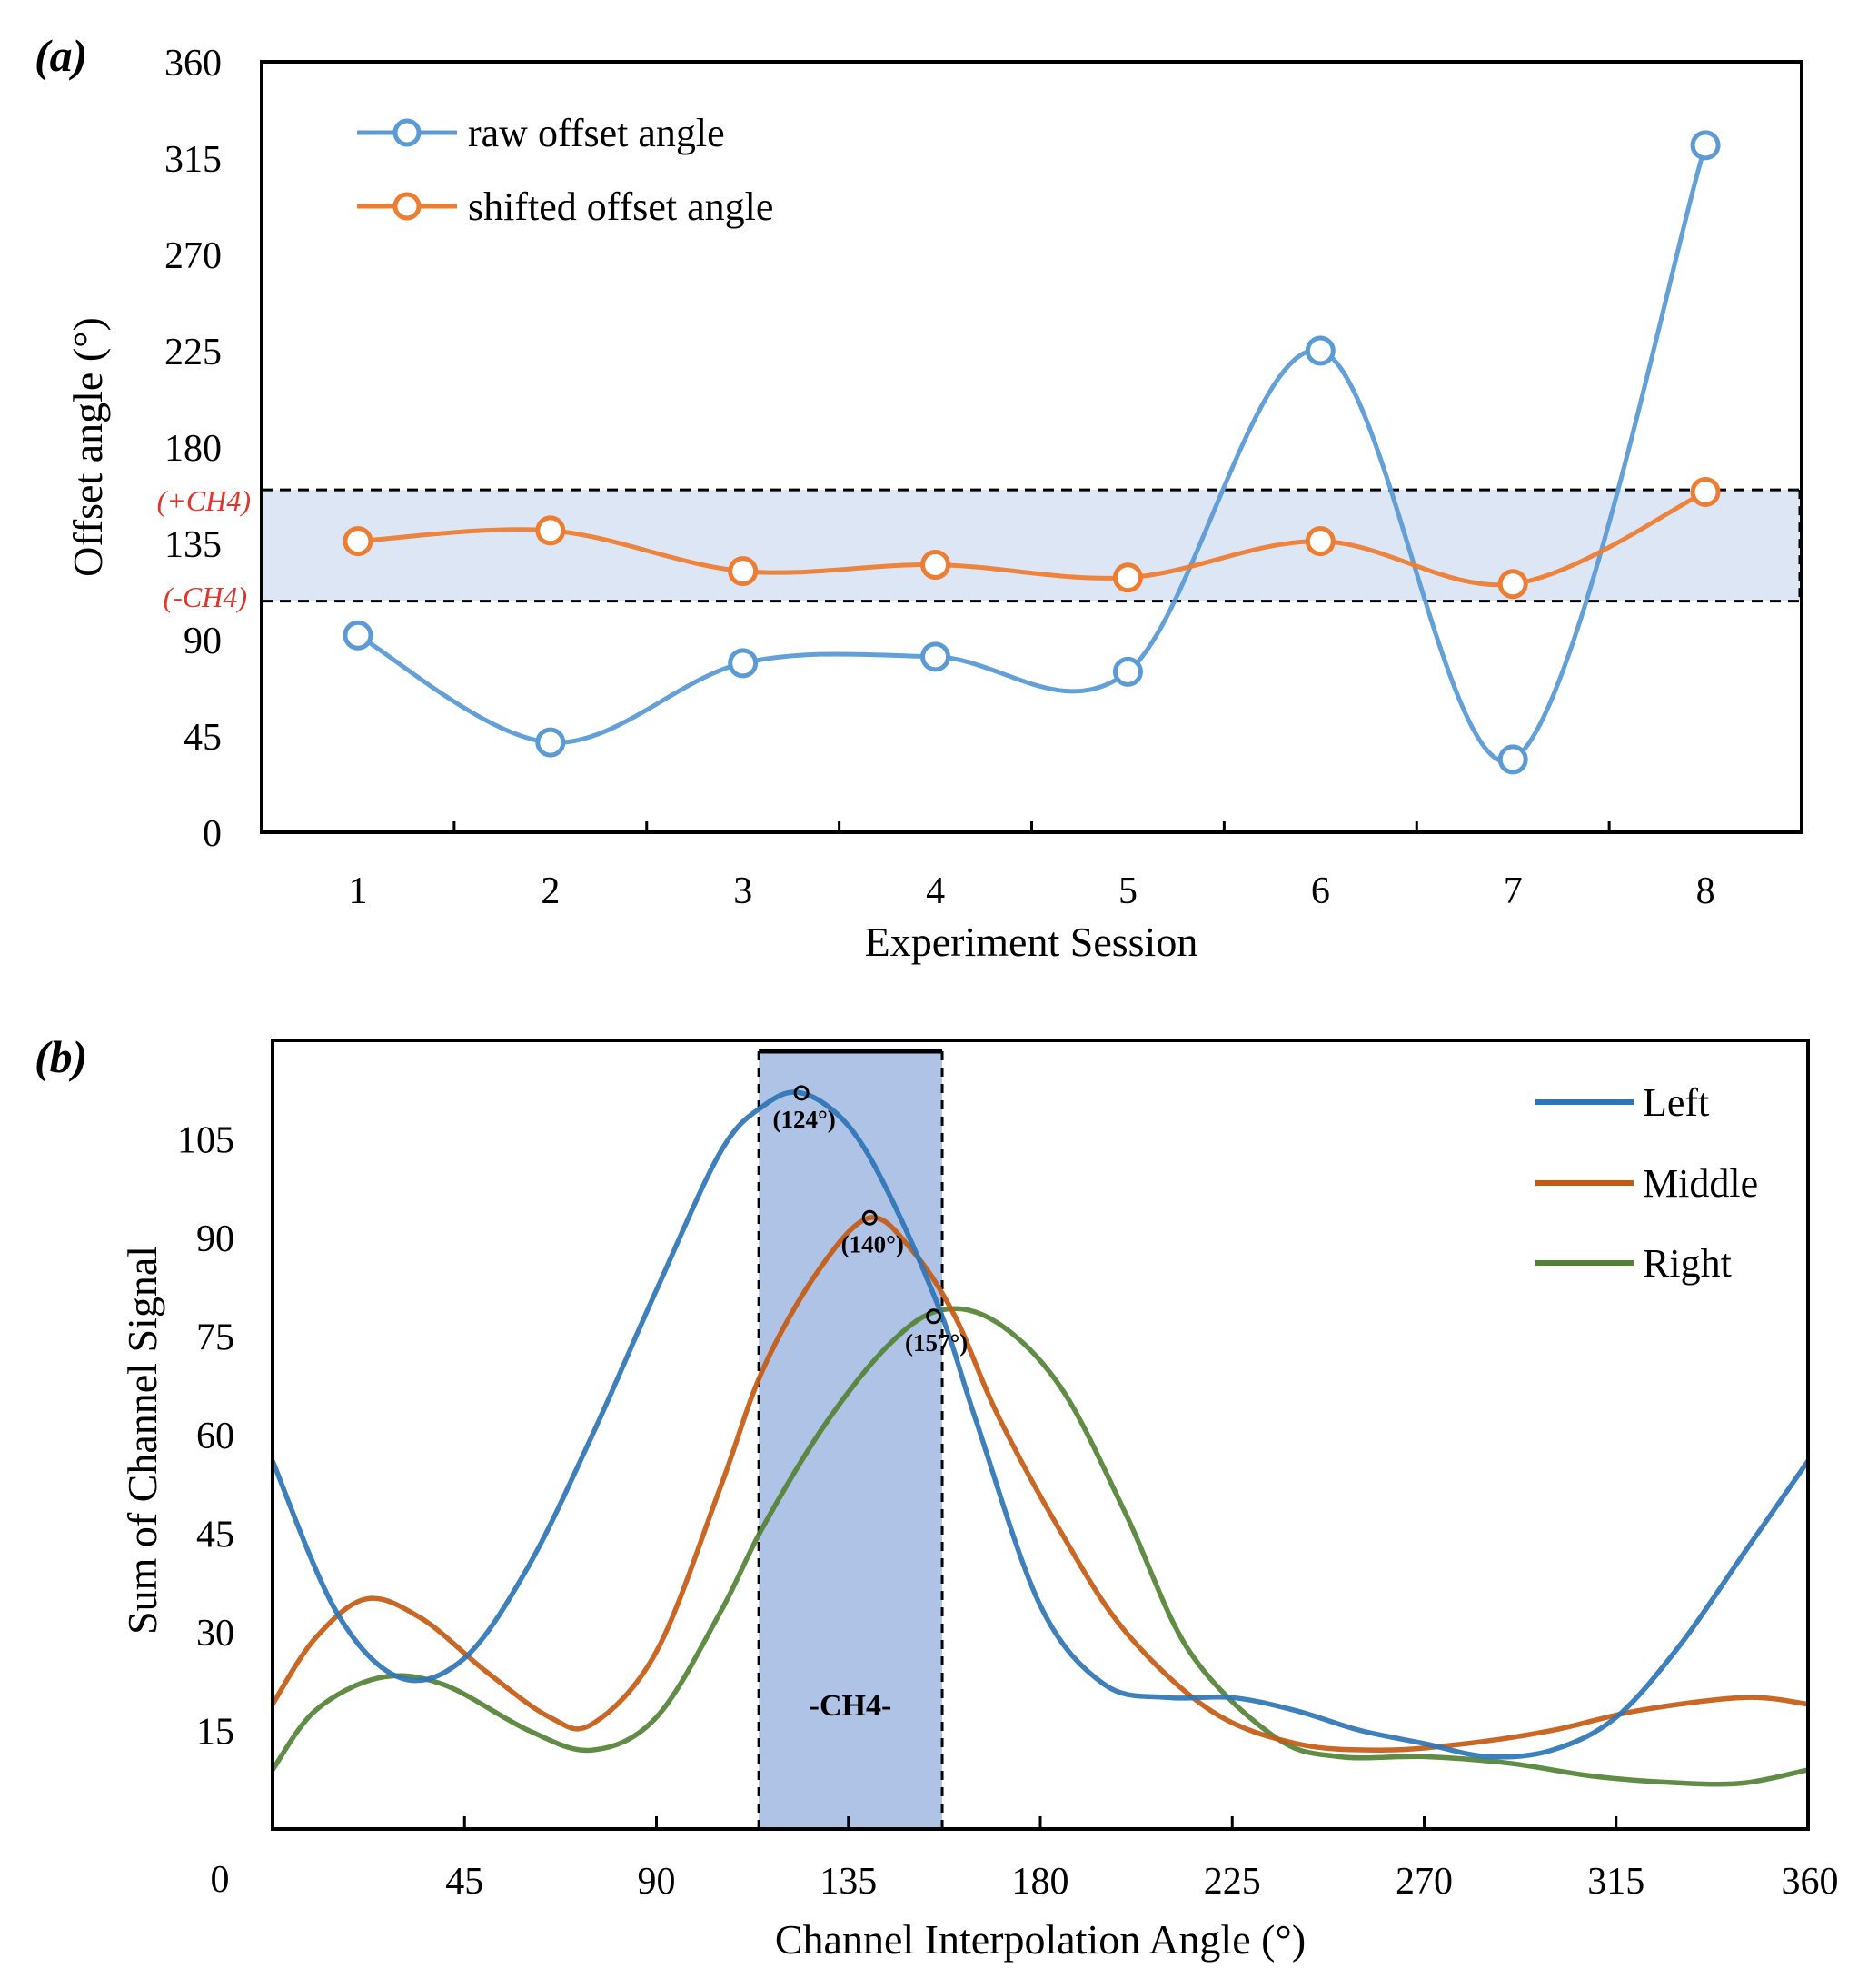 This screenshot has width=1868, height=1988. I want to click on peak-label: (124°), so click(804, 1120).